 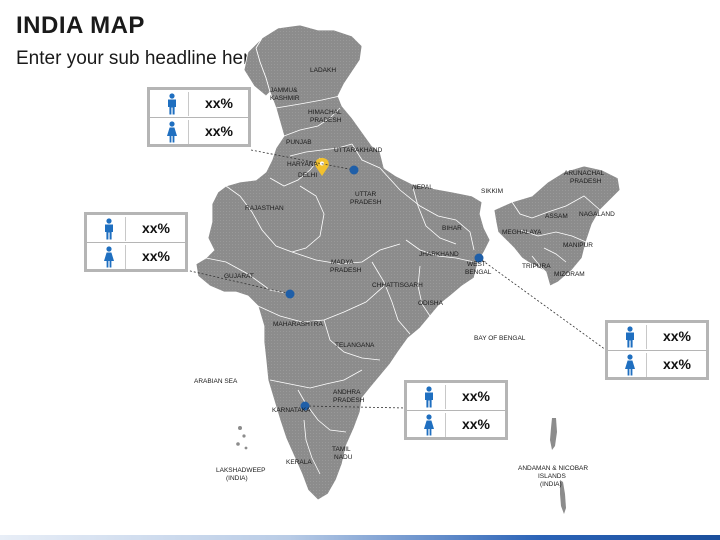 I want to click on label-jharkhand: JHARKHAND, so click(x=439, y=254).